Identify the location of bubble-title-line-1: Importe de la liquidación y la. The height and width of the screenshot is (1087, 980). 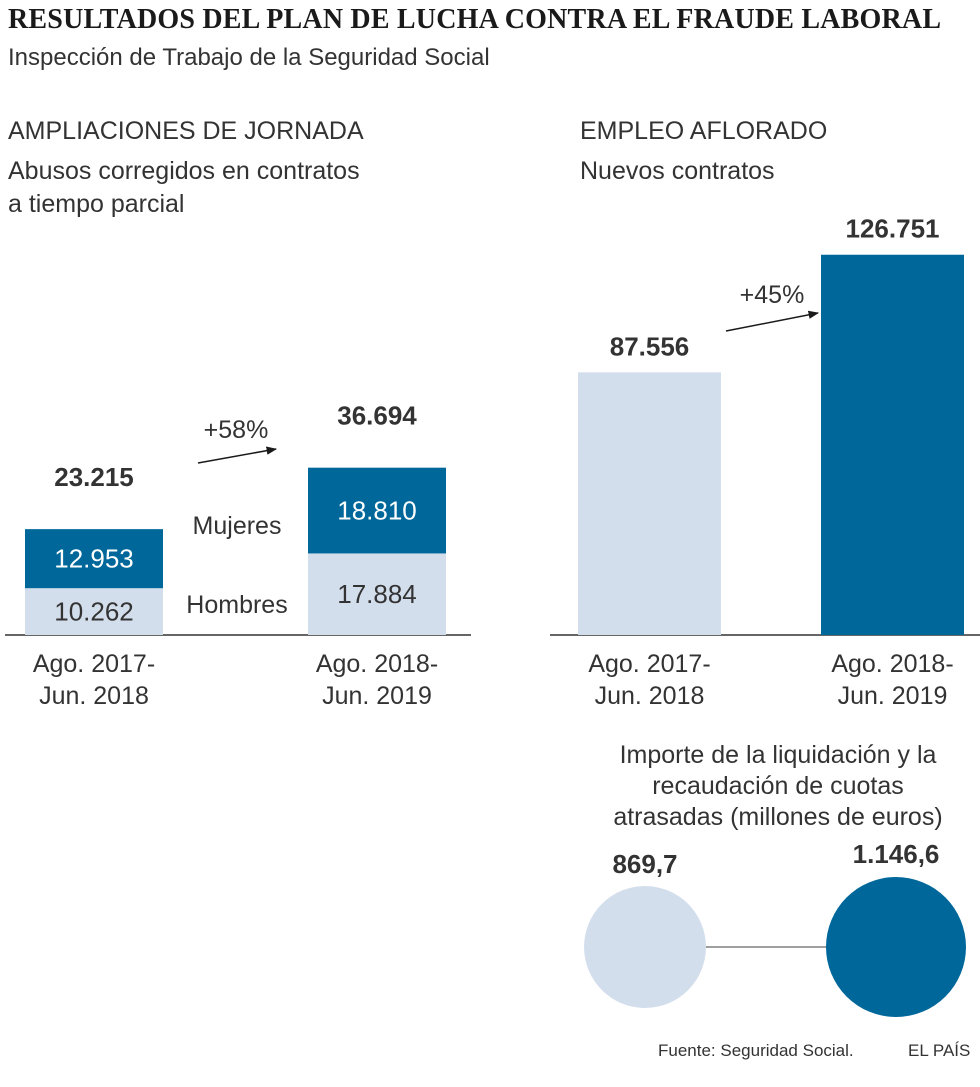
(778, 755).